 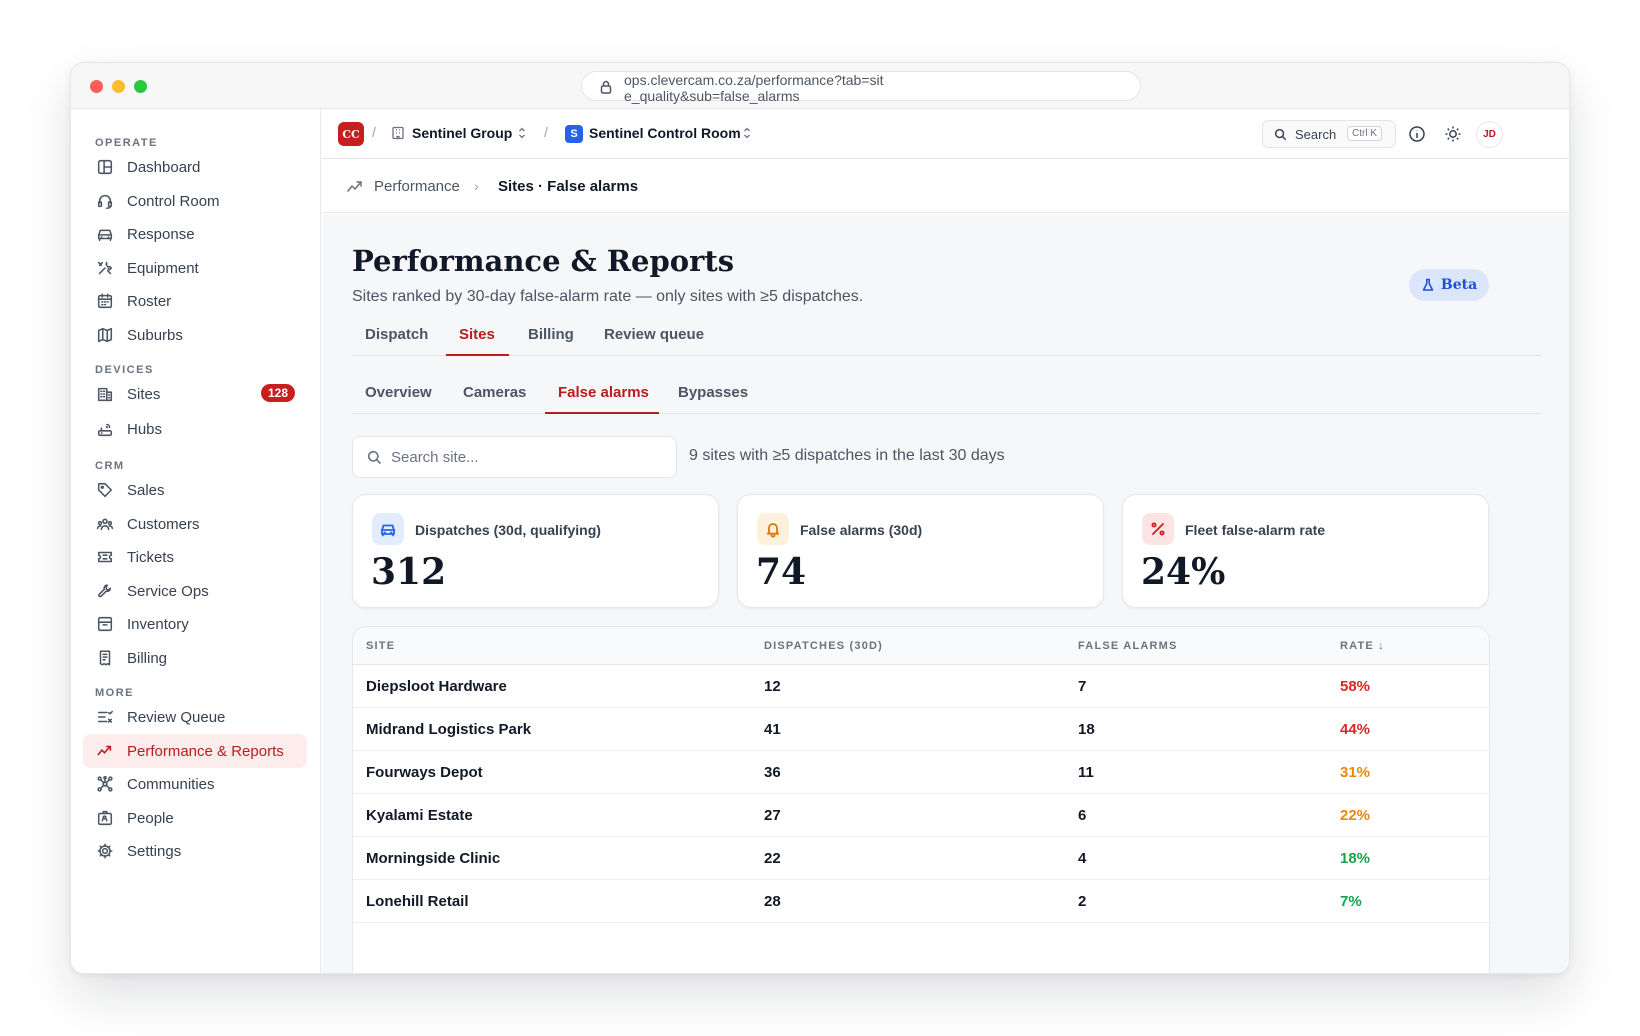 I want to click on building-icon, so click(x=398, y=133).